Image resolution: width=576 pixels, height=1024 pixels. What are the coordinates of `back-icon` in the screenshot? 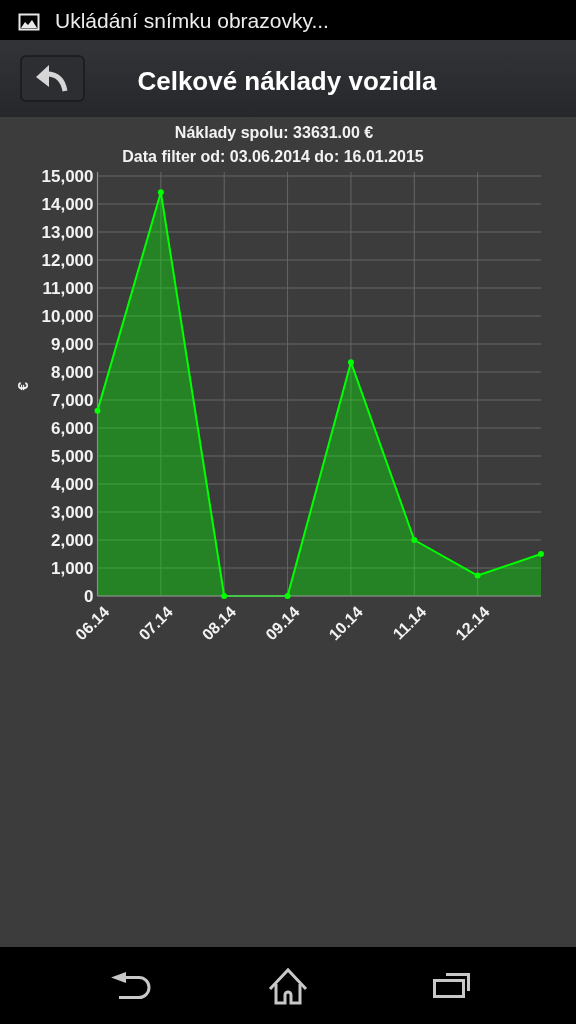 It's located at (131, 985).